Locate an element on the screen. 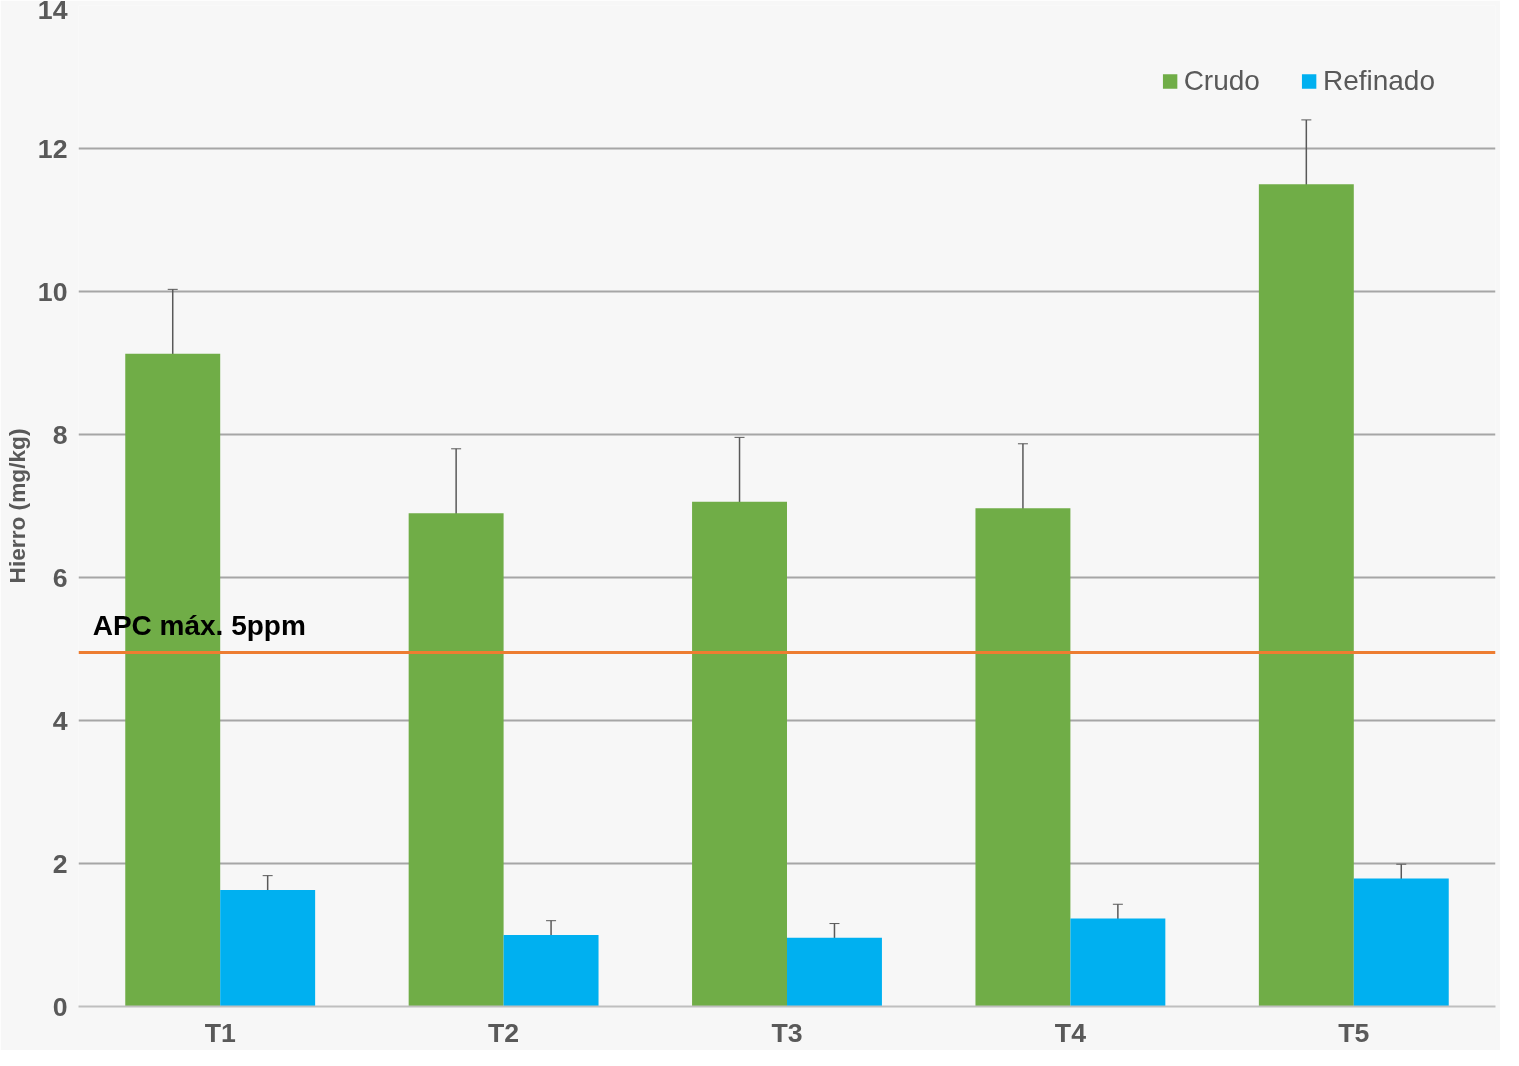 The width and height of the screenshot is (1519, 1066). y-tick-label: 6 is located at coordinates (60, 577).